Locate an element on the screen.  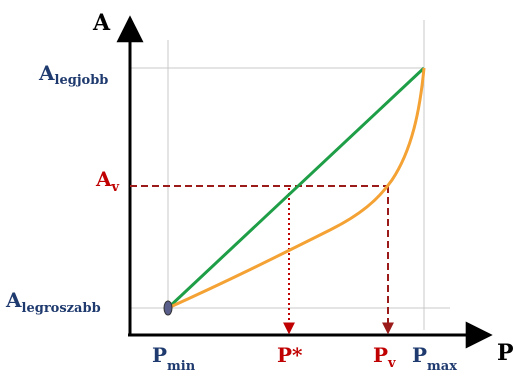
label-a-v: Av is located at coordinates (107, 181).